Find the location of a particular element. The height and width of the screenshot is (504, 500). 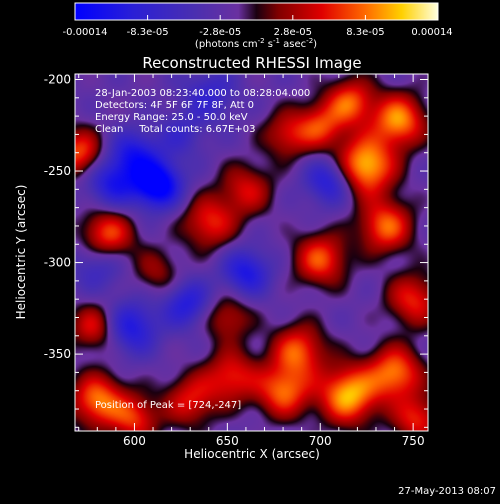

y-axis-label: Heliocentric Y (arcsec) is located at coordinates (21, 252).